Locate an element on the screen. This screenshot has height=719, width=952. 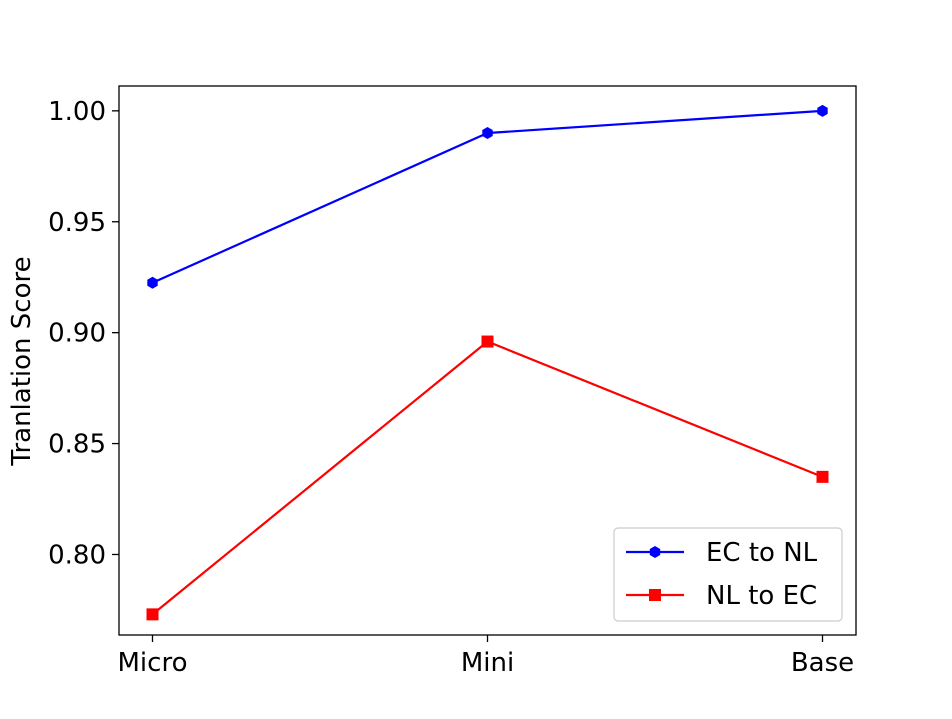
data-point-nl-to-ec-mini is located at coordinates (487, 341).